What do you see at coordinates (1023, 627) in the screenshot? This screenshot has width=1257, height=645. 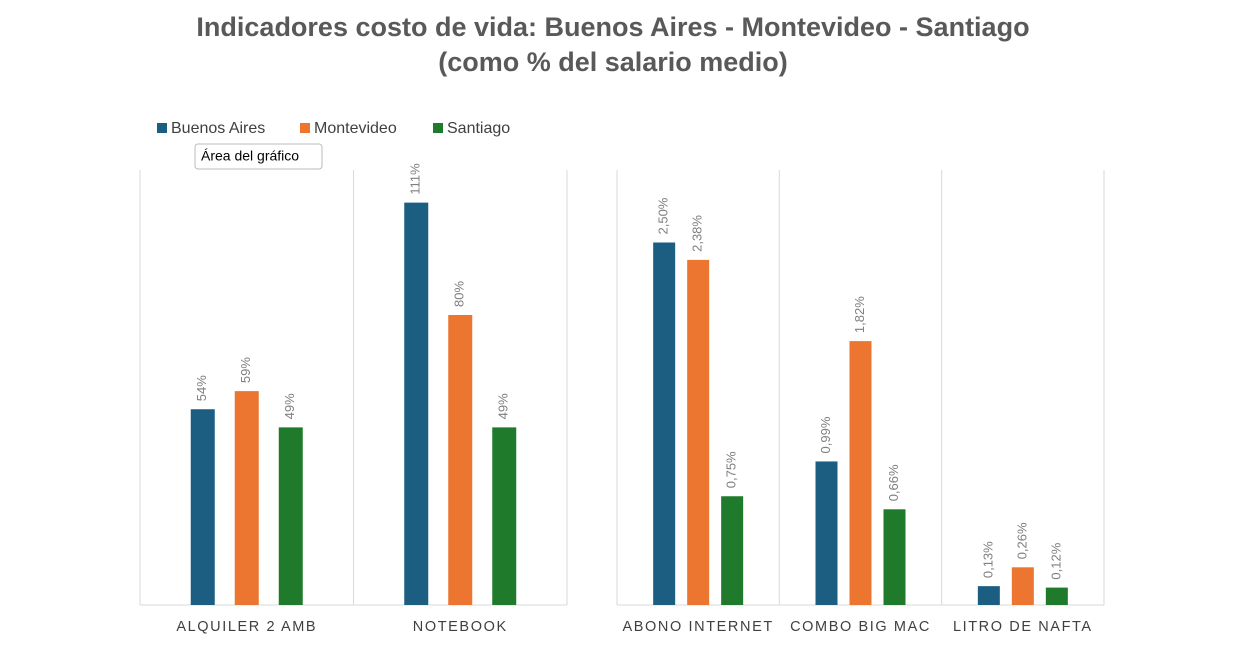 I see `x-tick-label: LITRO DE NAFTA` at bounding box center [1023, 627].